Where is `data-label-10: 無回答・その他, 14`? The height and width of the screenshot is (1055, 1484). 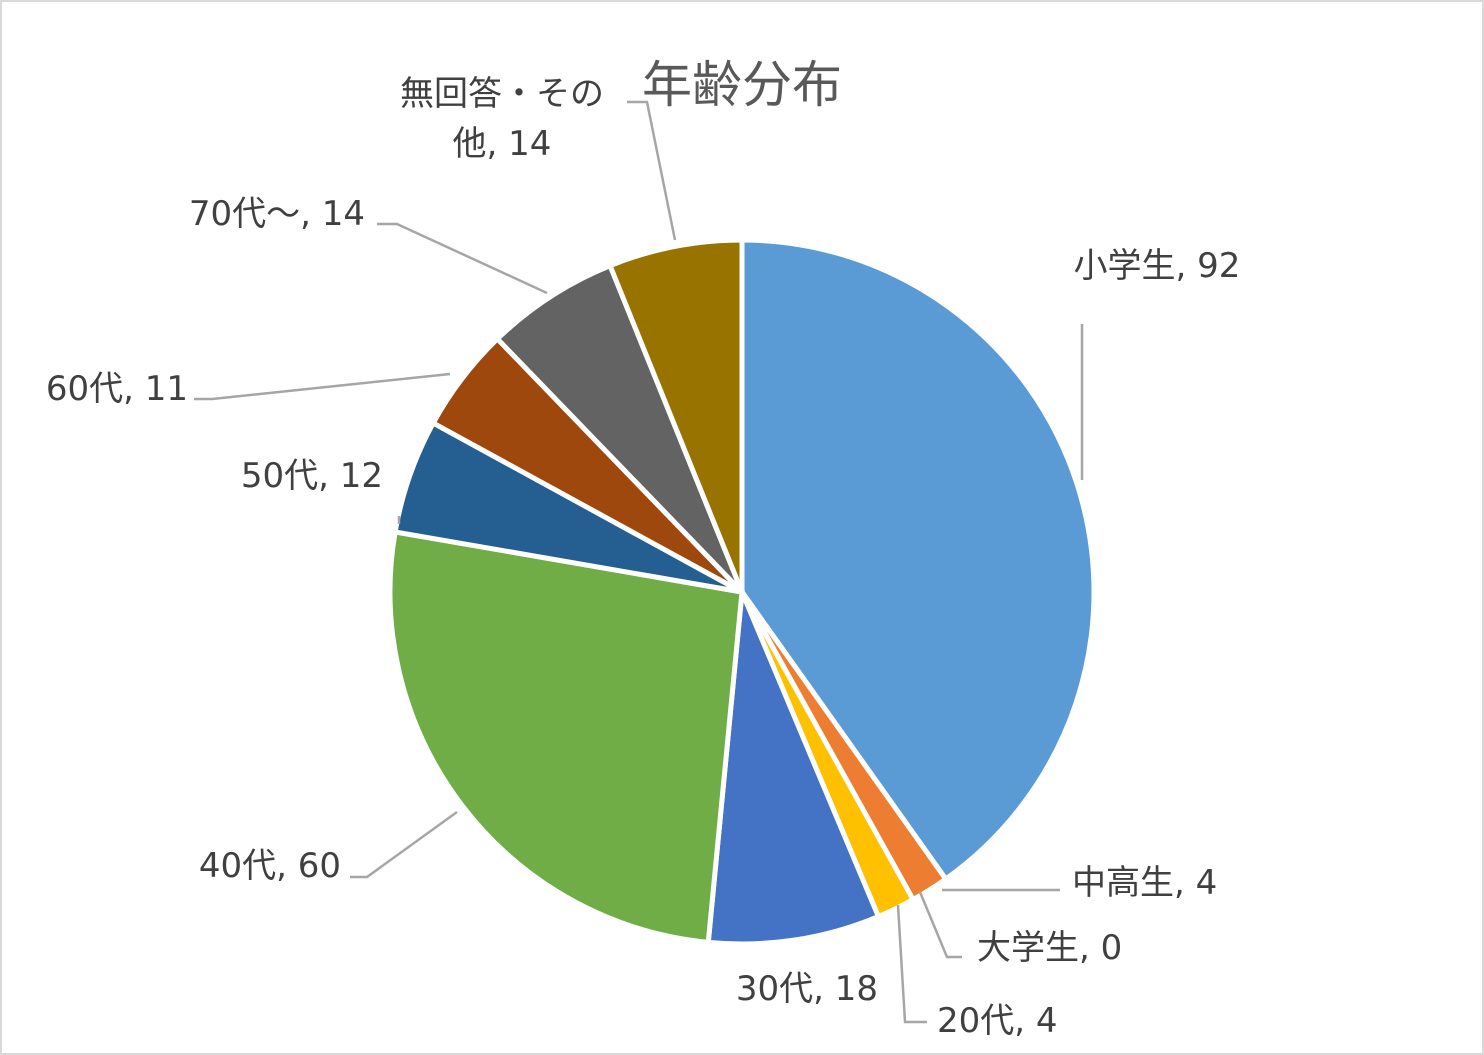
data-label-10: 無回答・その他, 14 is located at coordinates (502, 119).